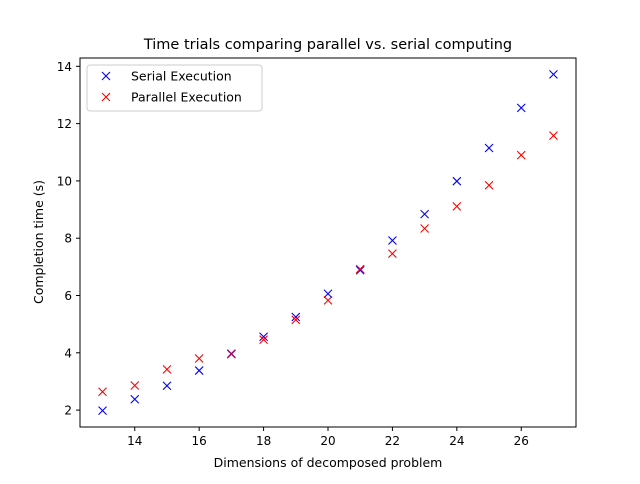 This screenshot has height=484, width=640. What do you see at coordinates (68, 411) in the screenshot?
I see `y-tick-label: 2` at bounding box center [68, 411].